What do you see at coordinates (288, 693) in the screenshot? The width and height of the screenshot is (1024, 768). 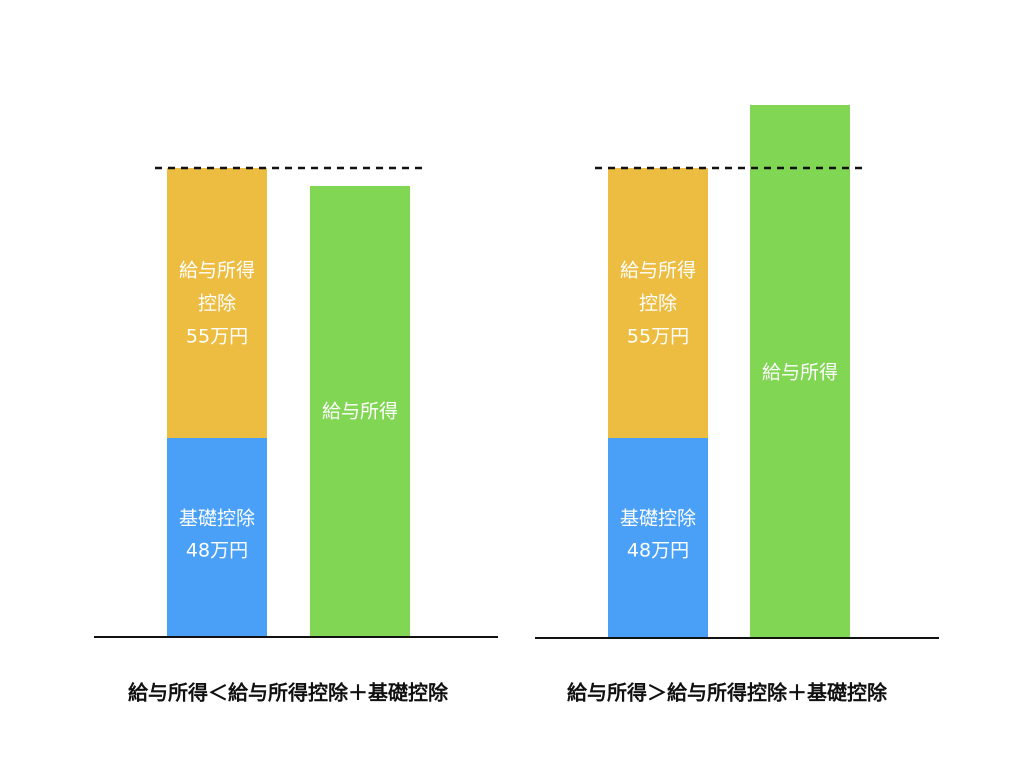 I see `caption: 給与所得＜給与所得控除＋基礎控除` at bounding box center [288, 693].